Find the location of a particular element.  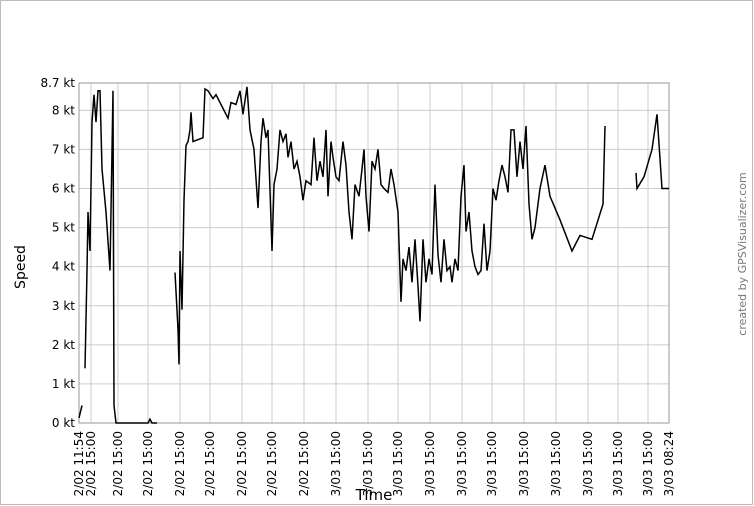

x-tick-label: 2/02 11:54 is located at coordinates (79, 463).